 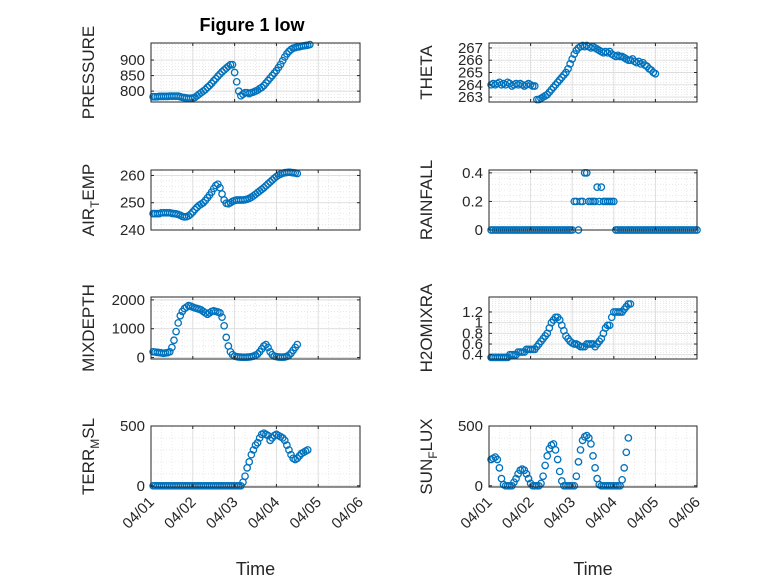 What do you see at coordinates (128, 329) in the screenshot?
I see `y-tick-label: 1000` at bounding box center [128, 329].